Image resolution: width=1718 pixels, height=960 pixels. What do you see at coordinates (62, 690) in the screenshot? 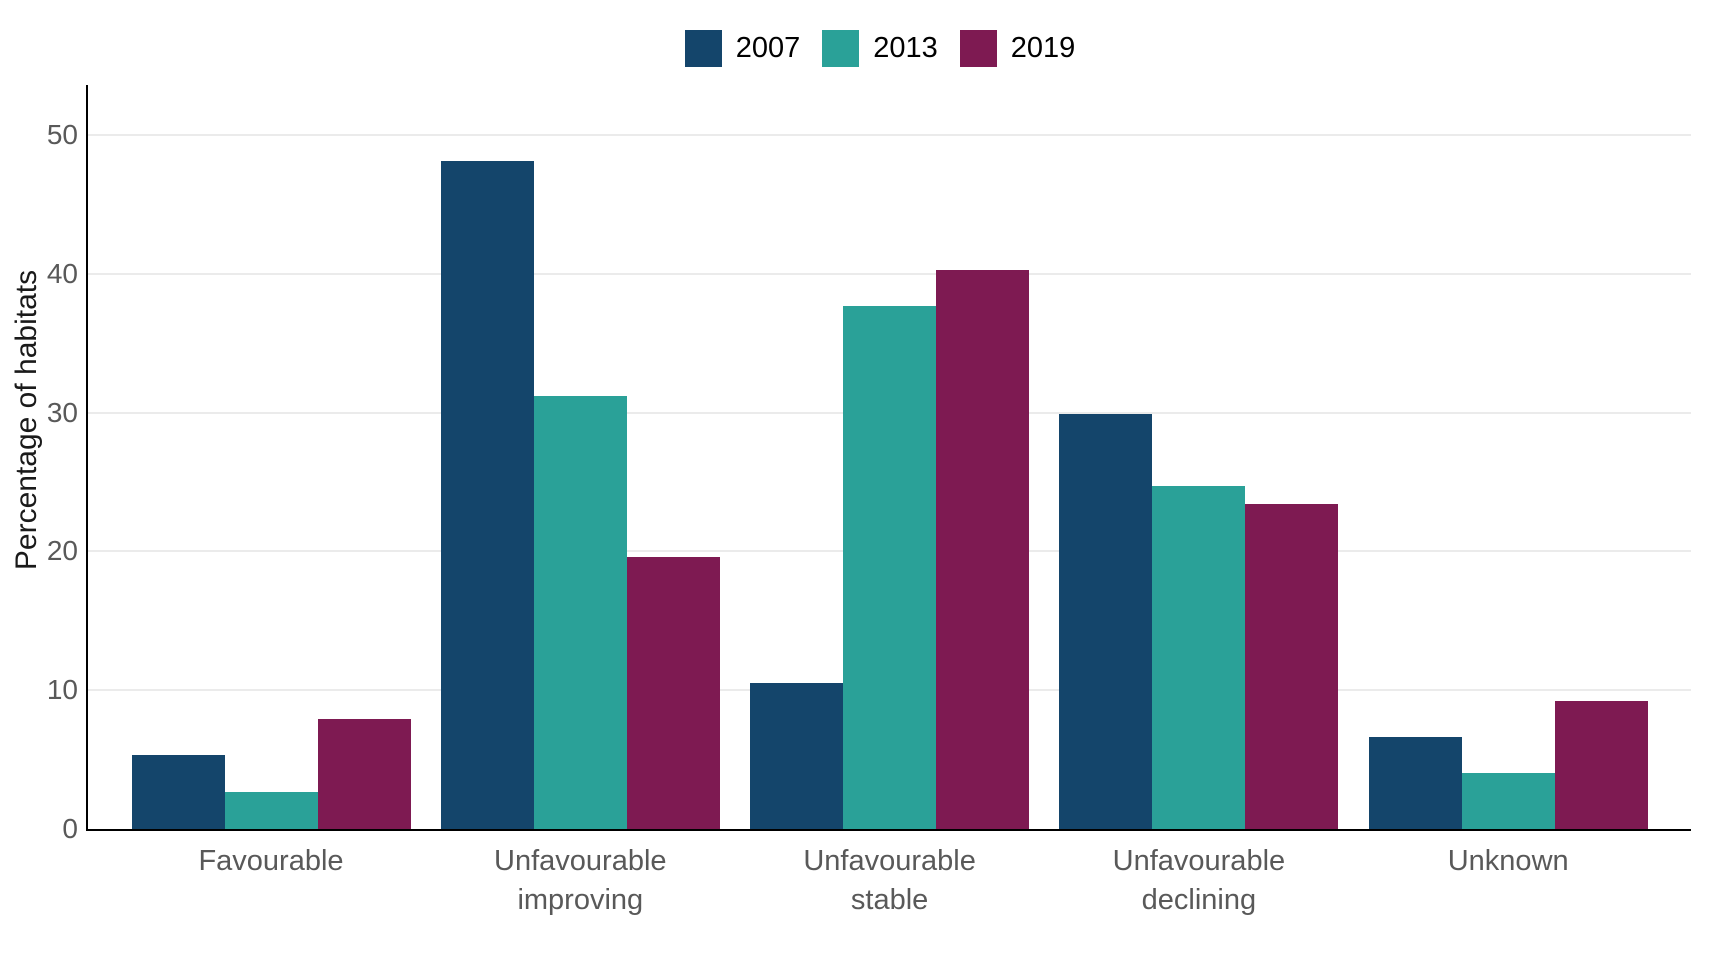
I see `y-tick-label-10: 10` at bounding box center [62, 690].